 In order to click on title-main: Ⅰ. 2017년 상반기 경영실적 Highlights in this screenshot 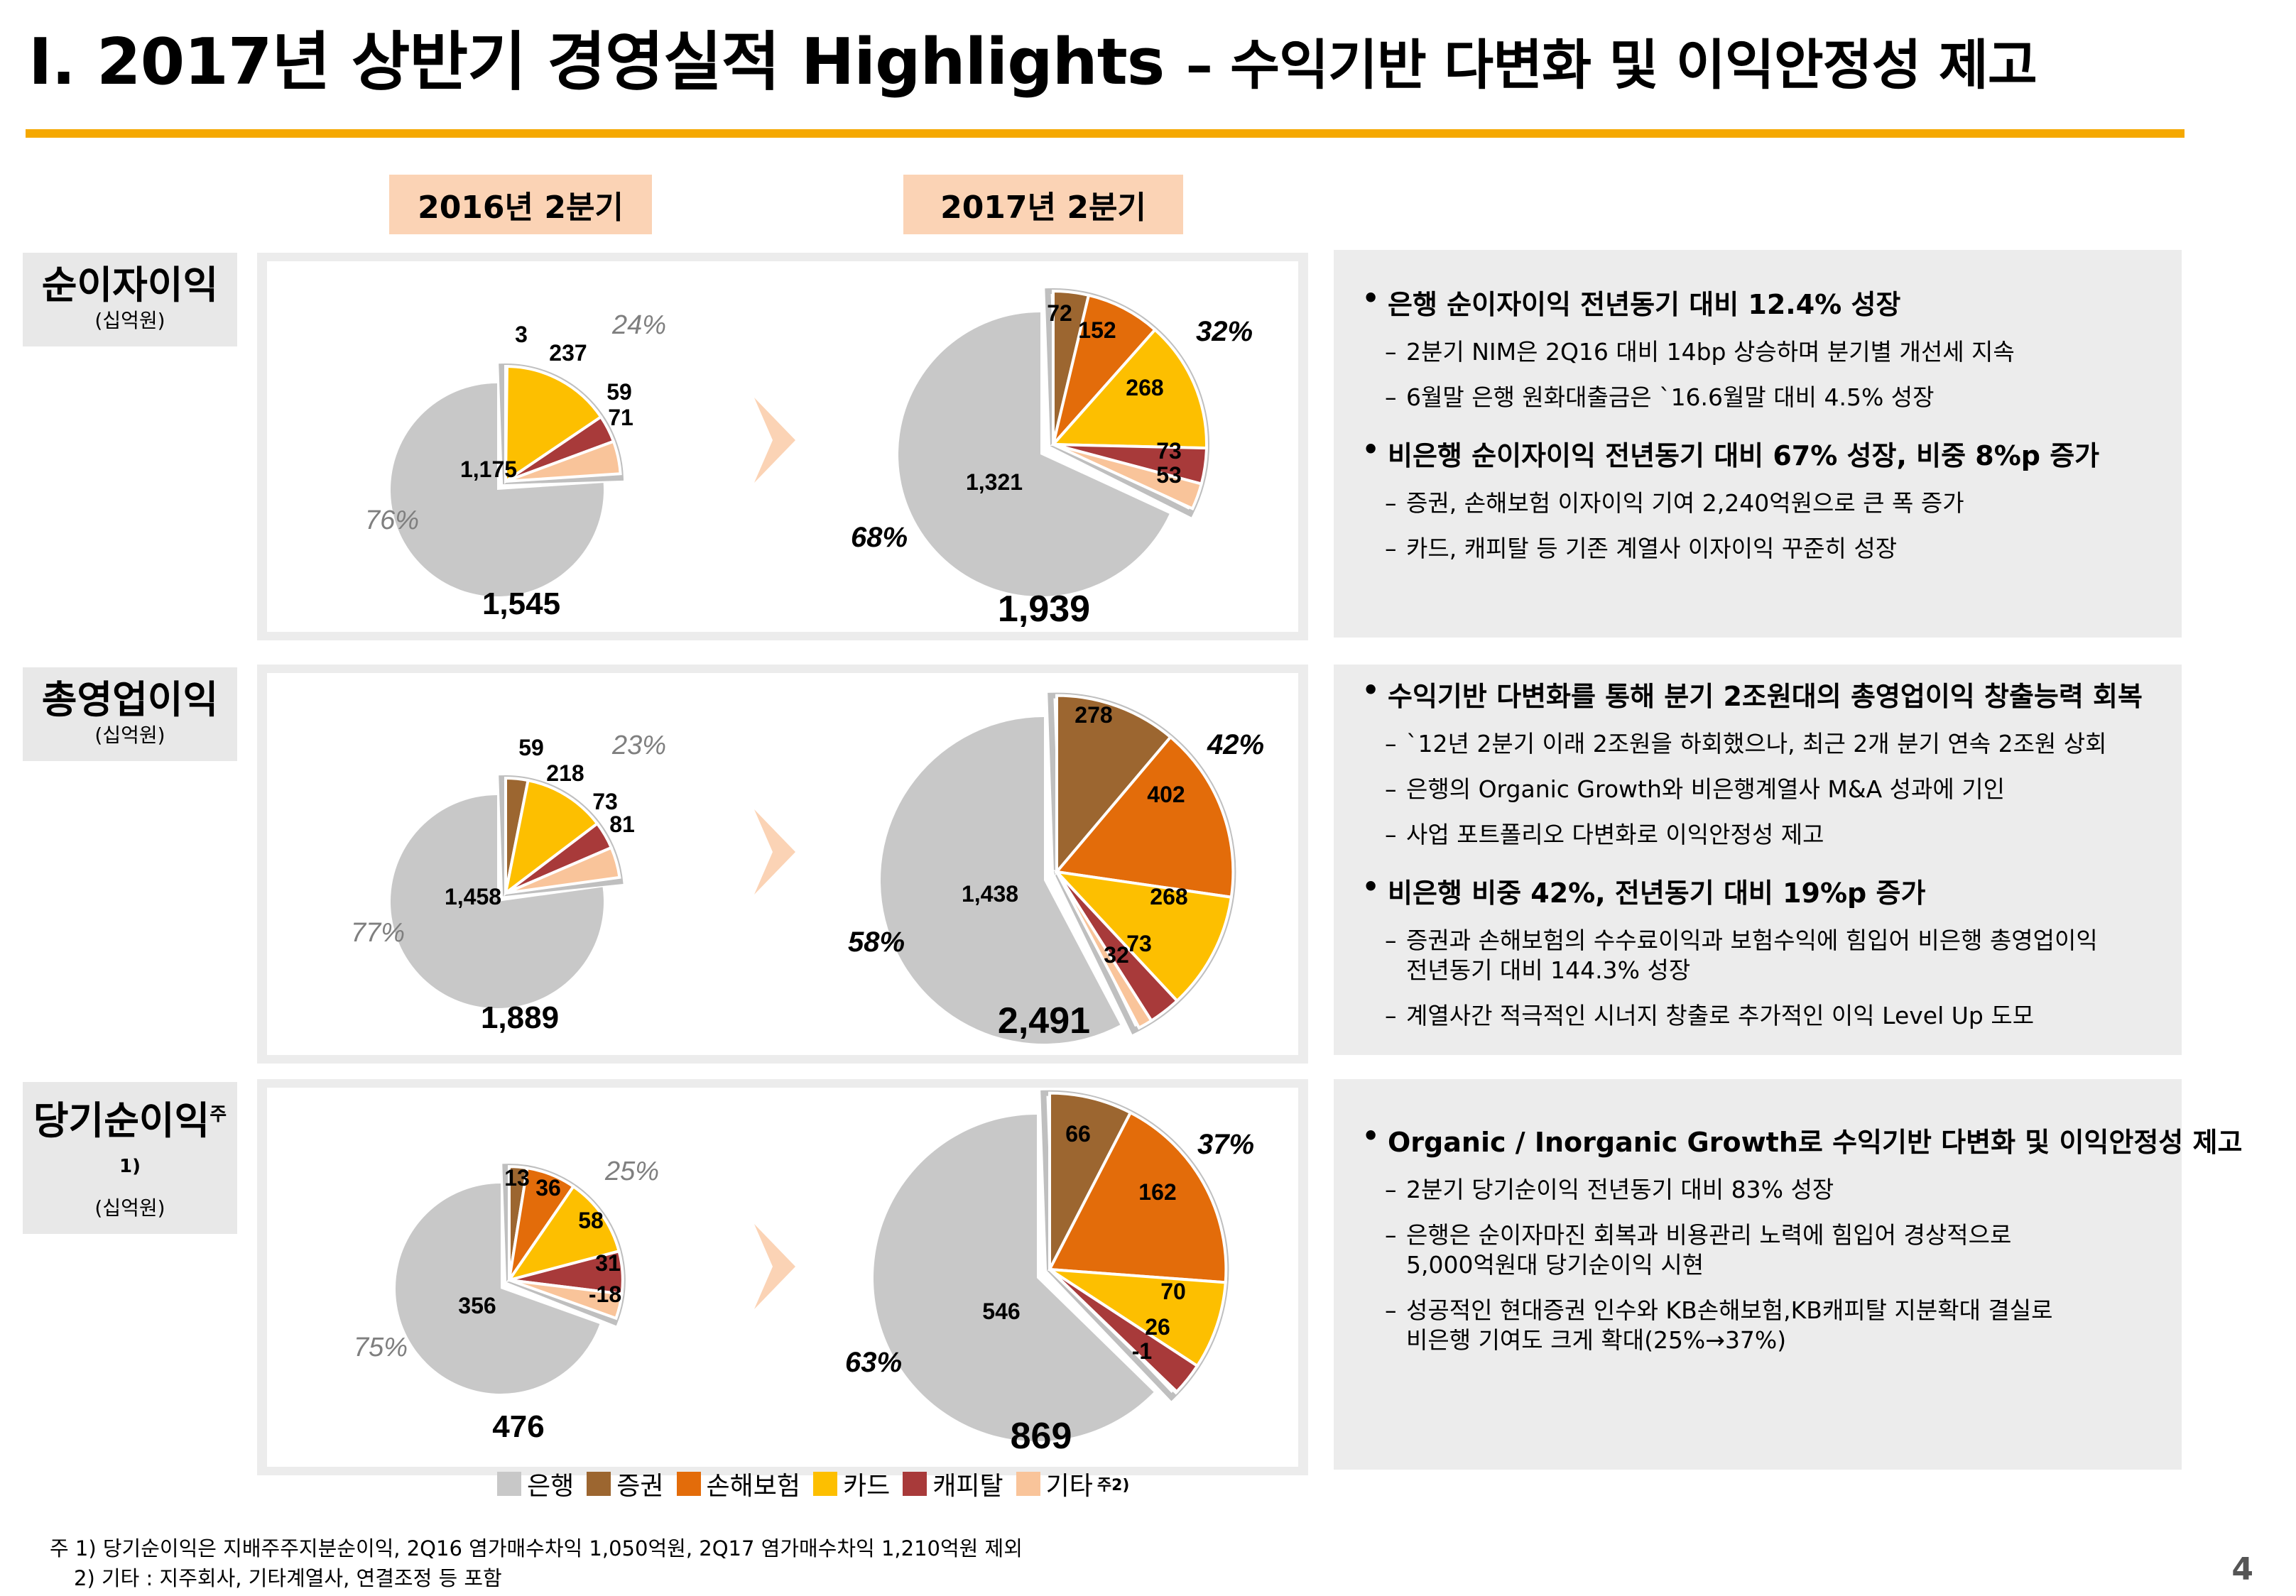, I will do `click(596, 62)`.